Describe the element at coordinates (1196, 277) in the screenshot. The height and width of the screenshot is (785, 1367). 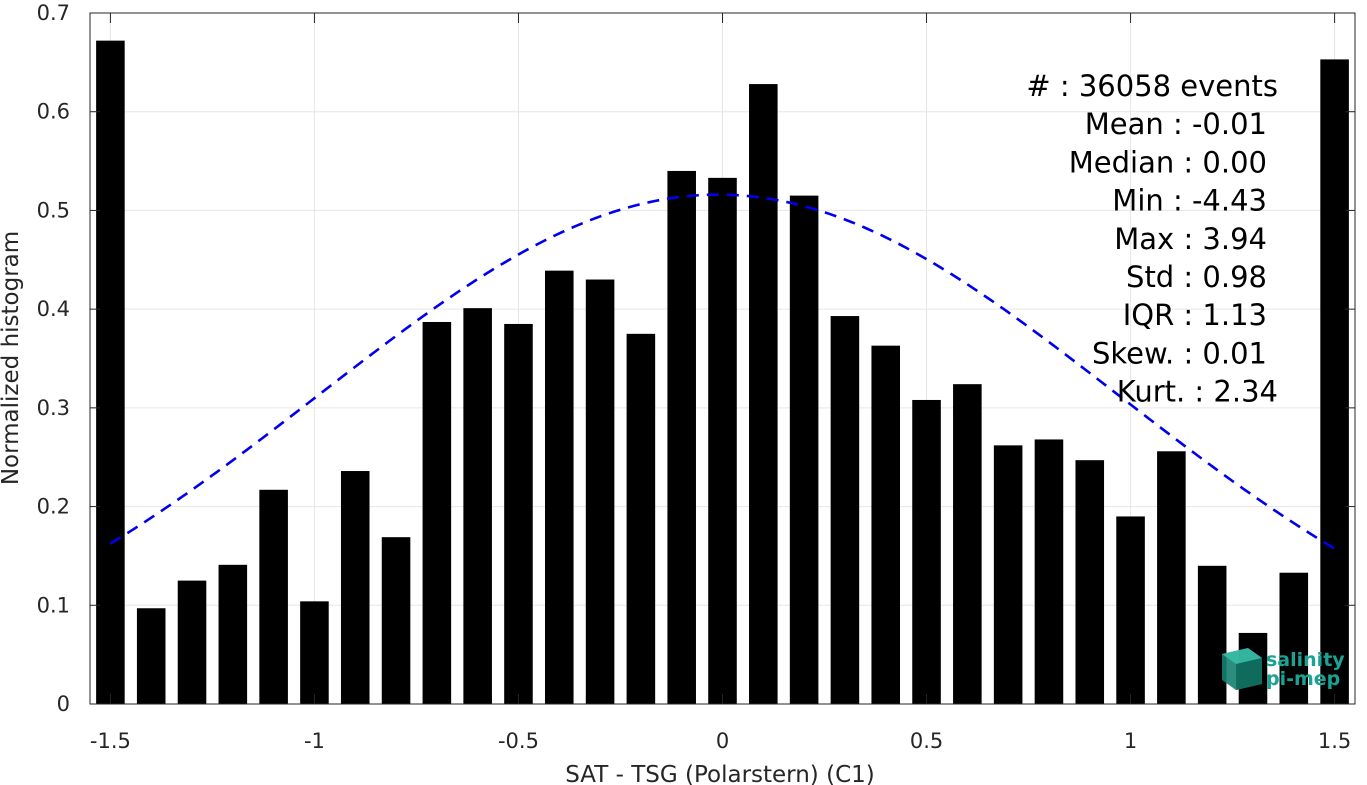
I see `stat-line-5: Std : 0.98` at that location.